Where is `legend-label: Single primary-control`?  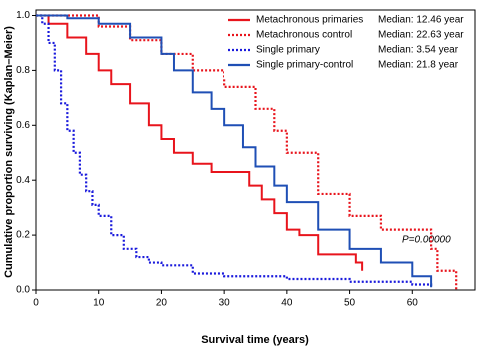 legend-label: Single primary-control is located at coordinates (304, 65).